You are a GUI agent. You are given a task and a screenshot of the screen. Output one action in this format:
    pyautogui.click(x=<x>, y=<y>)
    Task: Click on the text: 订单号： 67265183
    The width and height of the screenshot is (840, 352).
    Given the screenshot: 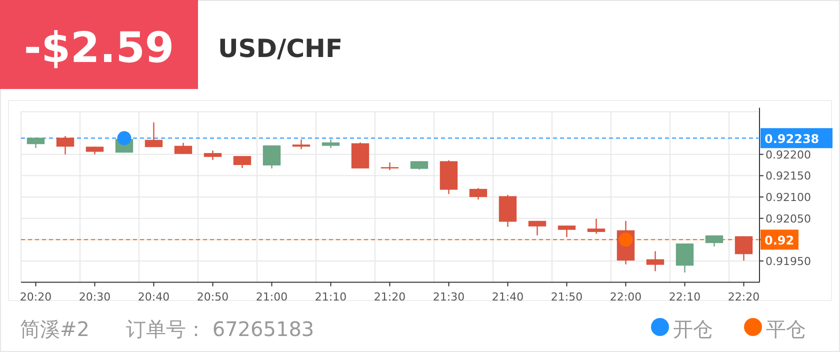 What is the action you would take?
    pyautogui.click(x=220, y=329)
    